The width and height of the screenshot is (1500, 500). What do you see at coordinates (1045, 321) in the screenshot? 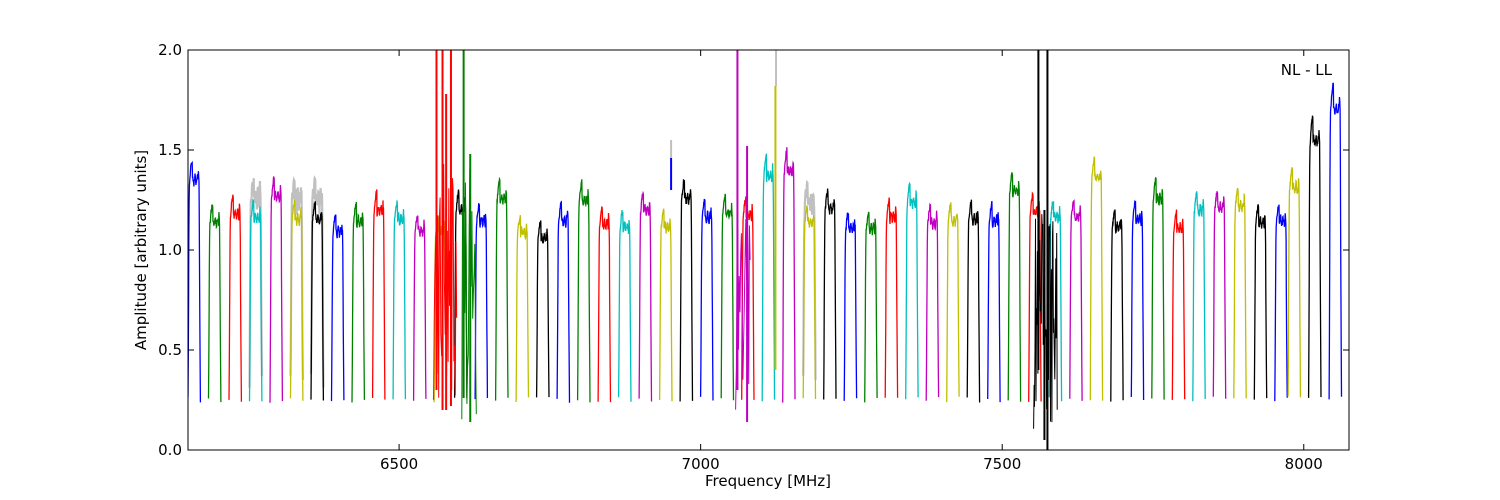
I see `rfi-noise-black` at bounding box center [1045, 321].